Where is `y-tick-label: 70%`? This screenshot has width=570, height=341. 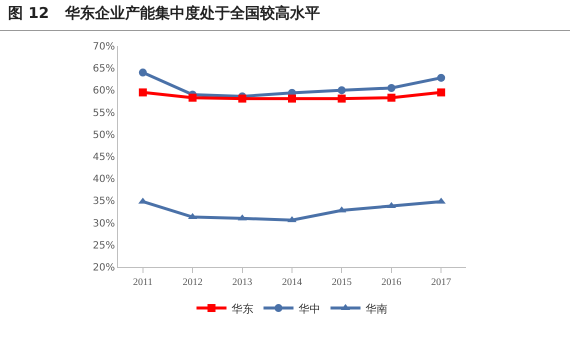
y-tick-label: 70% is located at coordinates (103, 47).